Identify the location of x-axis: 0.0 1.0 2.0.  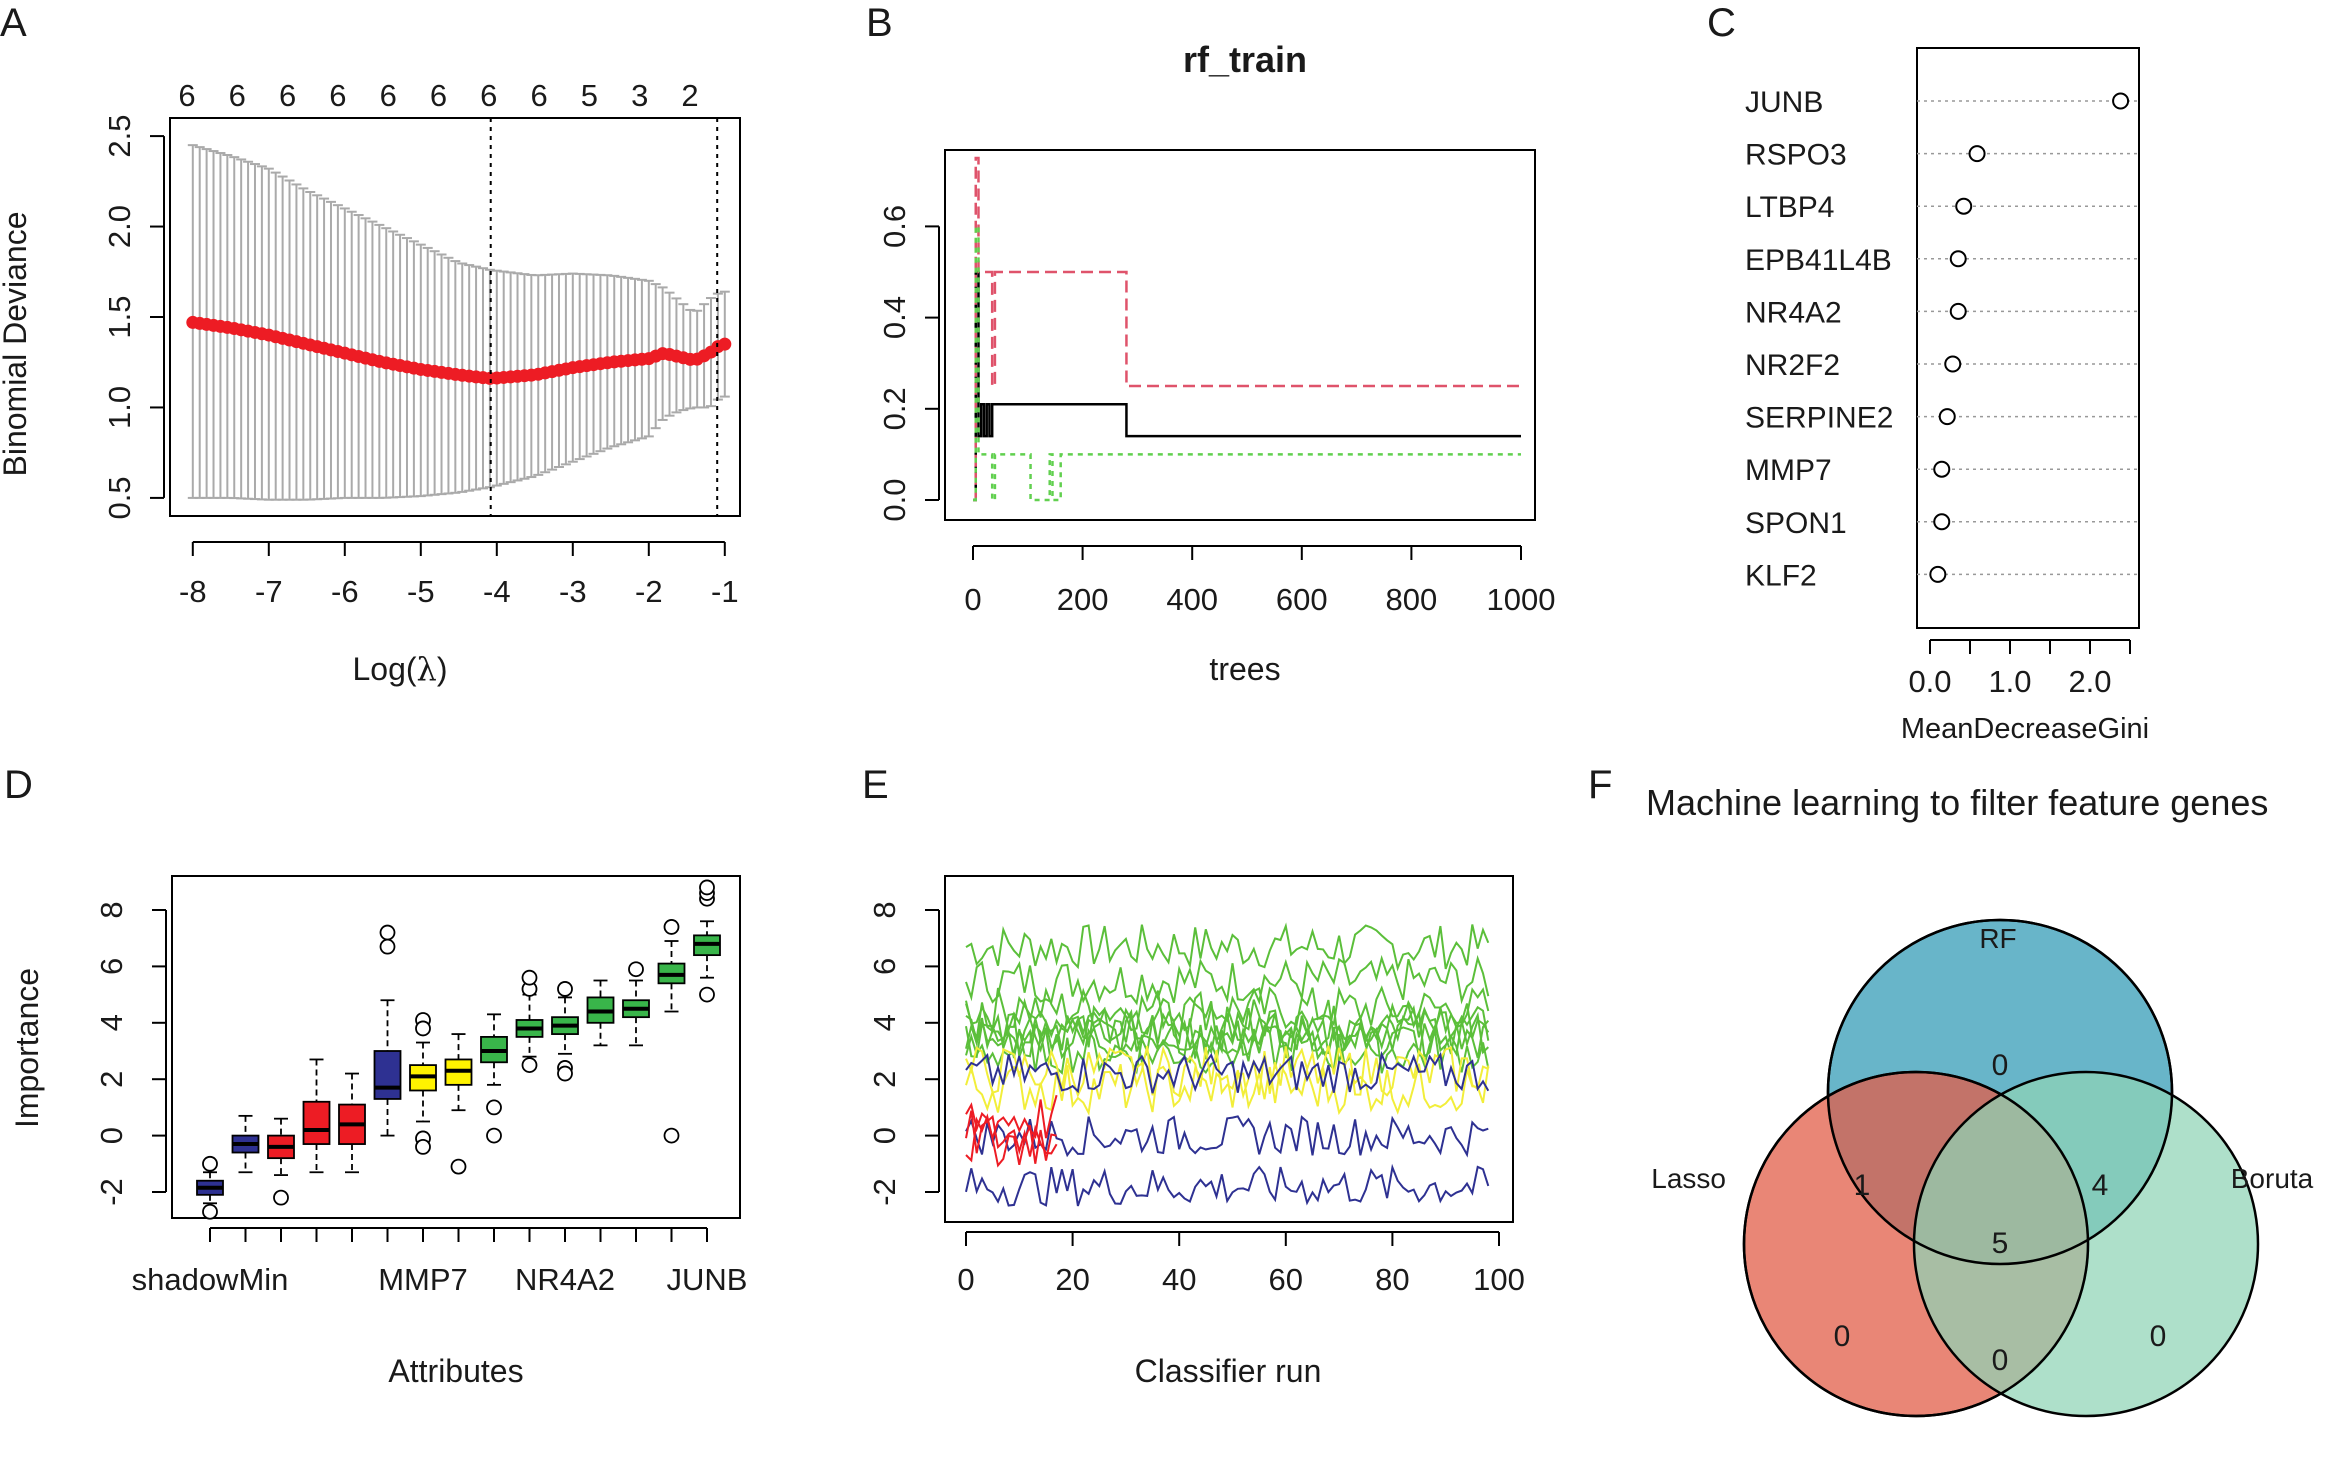
(2019, 669).